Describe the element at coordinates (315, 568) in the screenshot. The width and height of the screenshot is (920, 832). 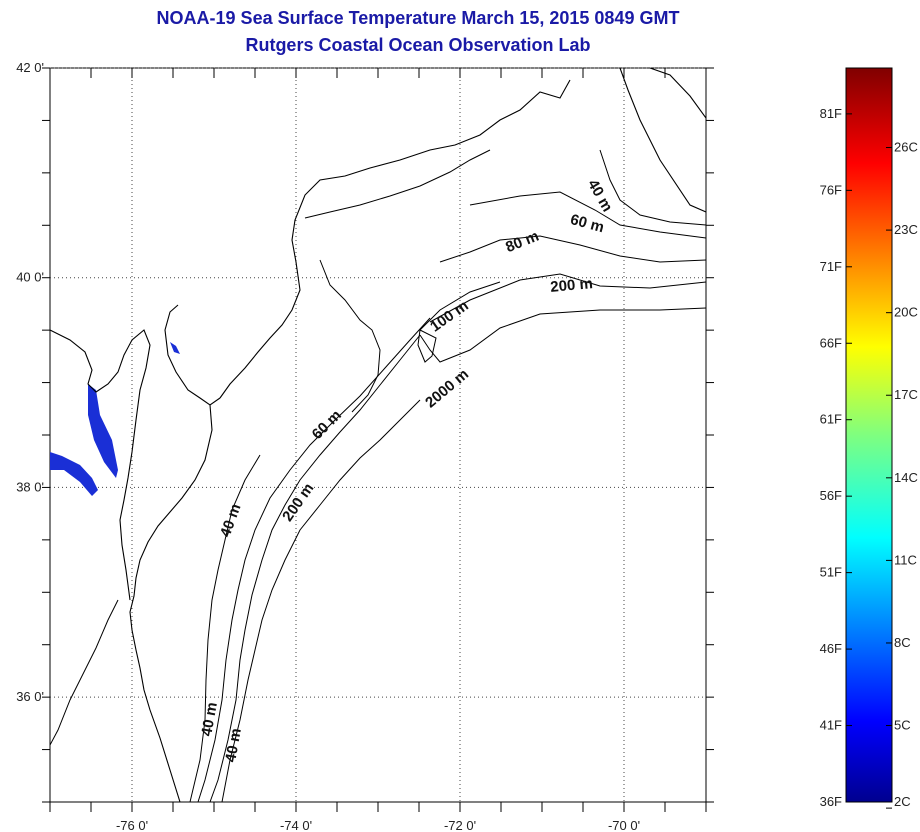
I see `isobath-200m-south` at that location.